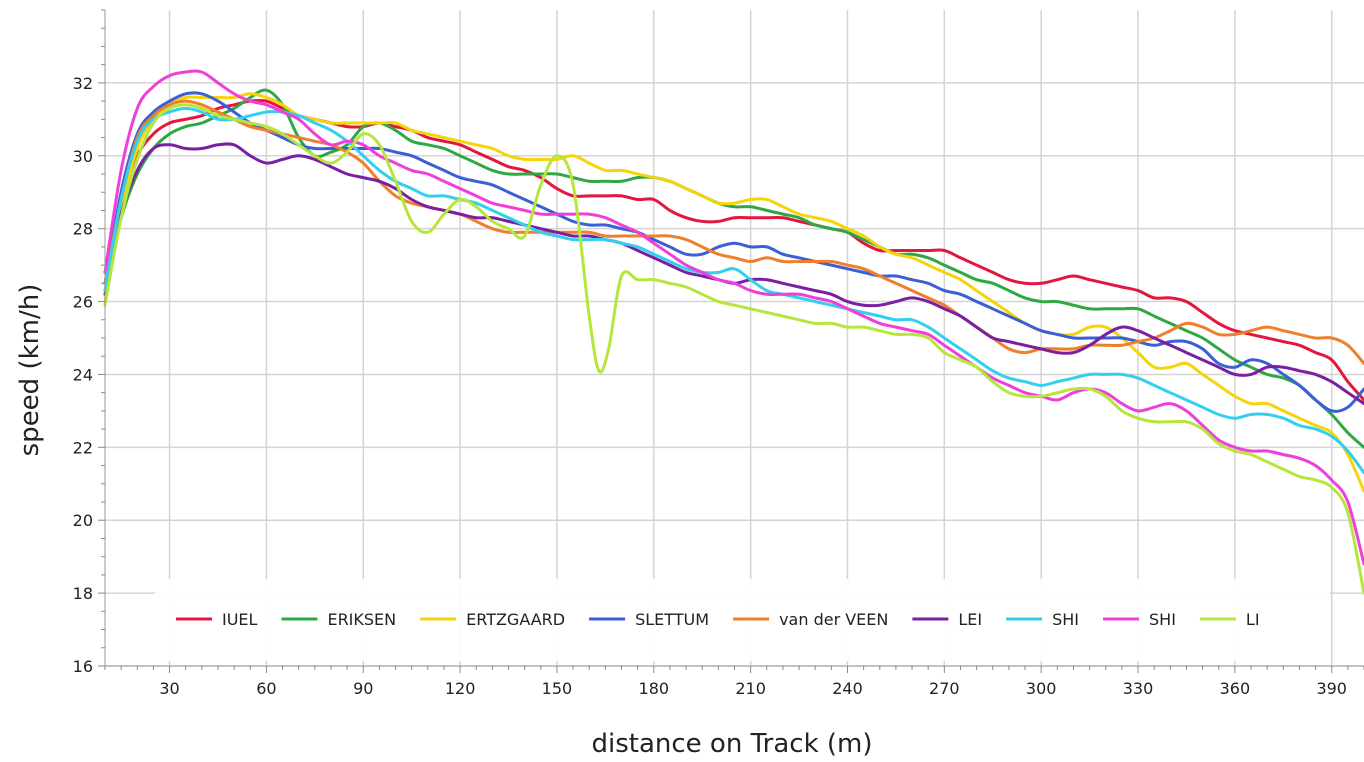 The image size is (1364, 762). Describe the element at coordinates (732, 744) in the screenshot. I see `x-axis-title: distance on Track (m)` at that location.